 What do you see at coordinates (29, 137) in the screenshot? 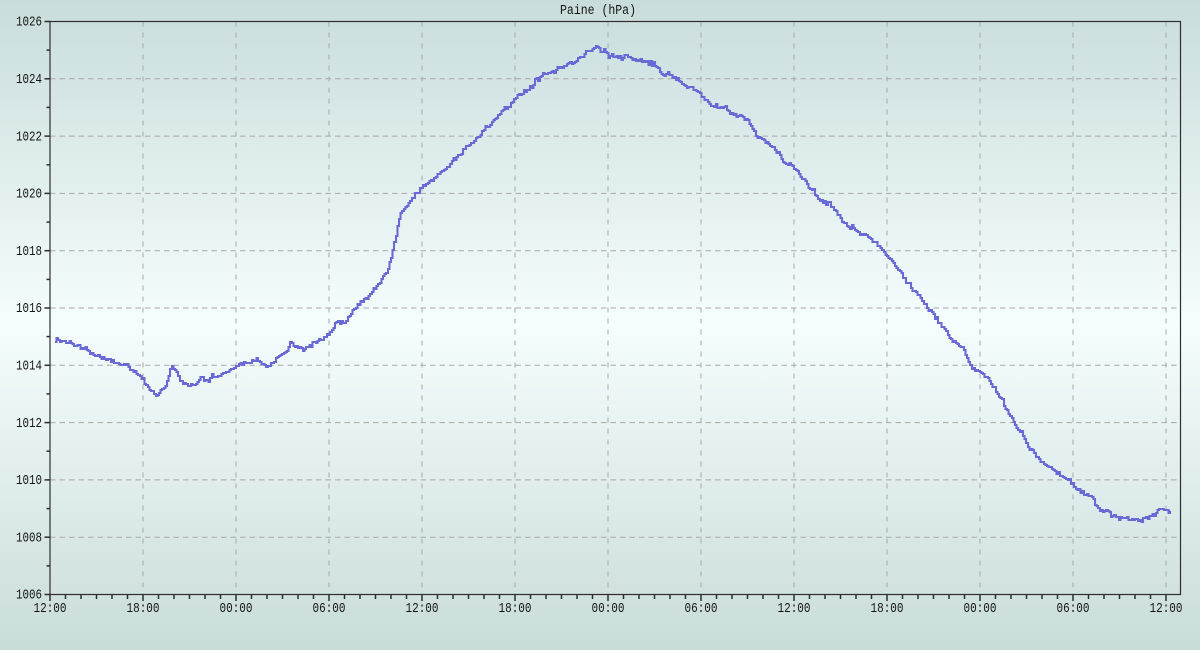
I see `svg-text: 1022` at bounding box center [29, 137].